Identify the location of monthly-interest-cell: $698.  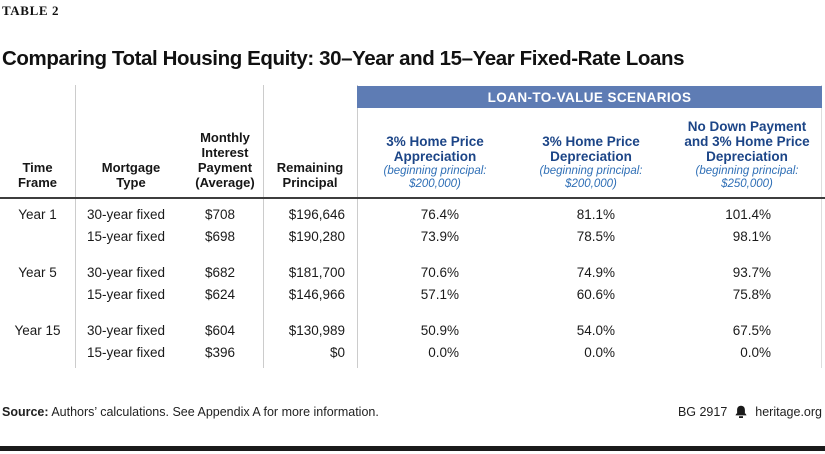
(219, 236).